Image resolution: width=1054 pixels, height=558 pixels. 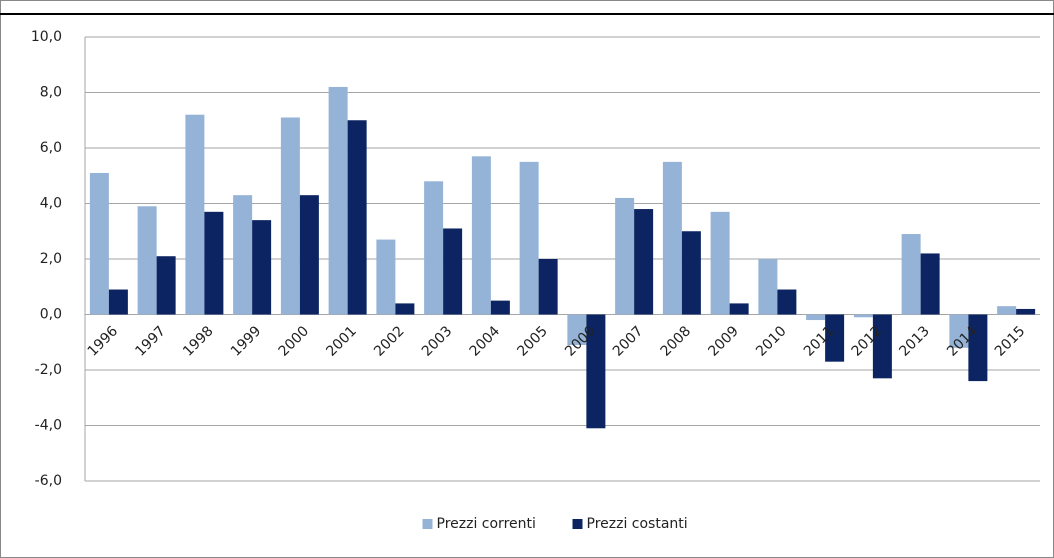 I want to click on y-tick-label: 6,0, so click(x=51, y=148).